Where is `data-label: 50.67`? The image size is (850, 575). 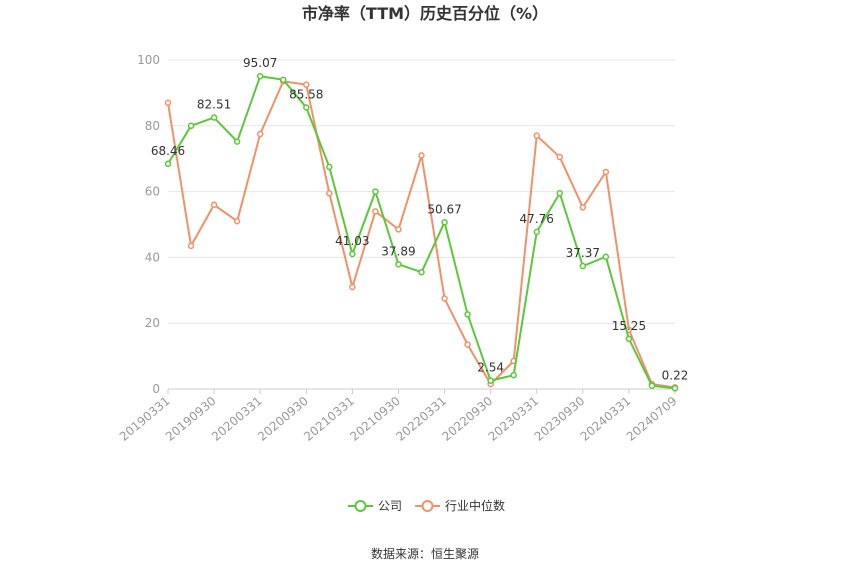 data-label: 50.67 is located at coordinates (444, 209).